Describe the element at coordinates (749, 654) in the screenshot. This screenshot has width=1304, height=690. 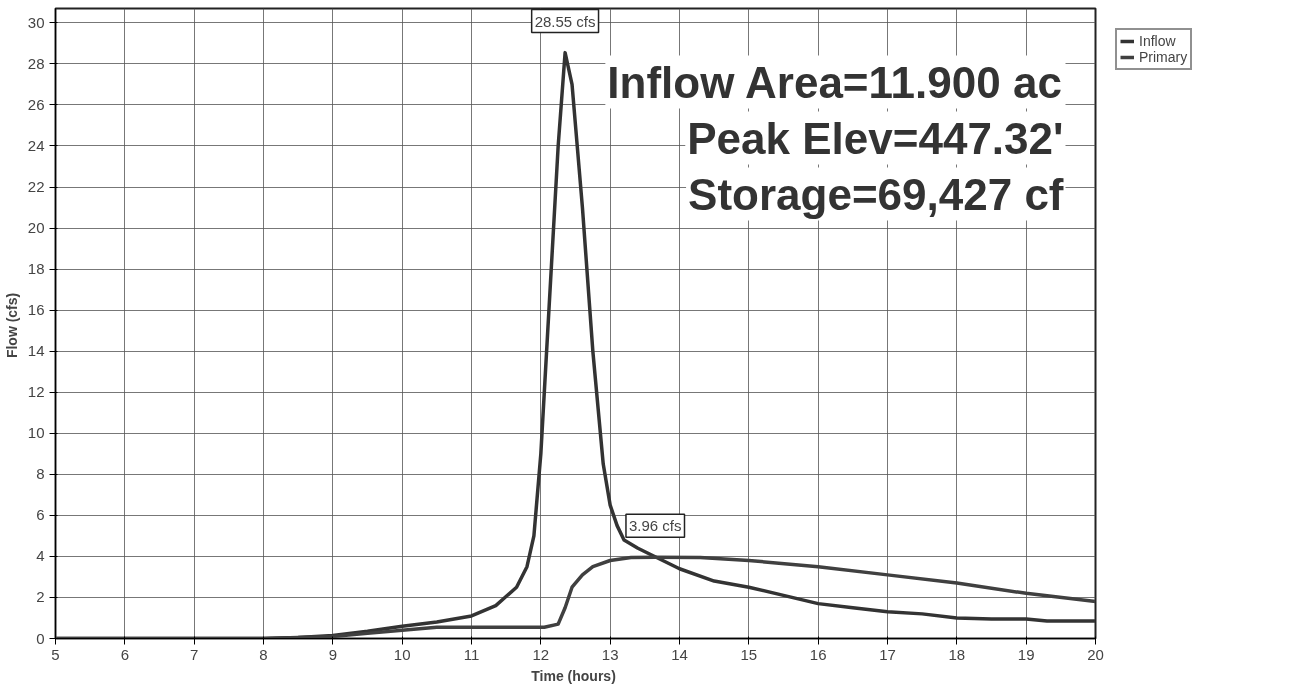
I see `x-tick-label: 15` at that location.